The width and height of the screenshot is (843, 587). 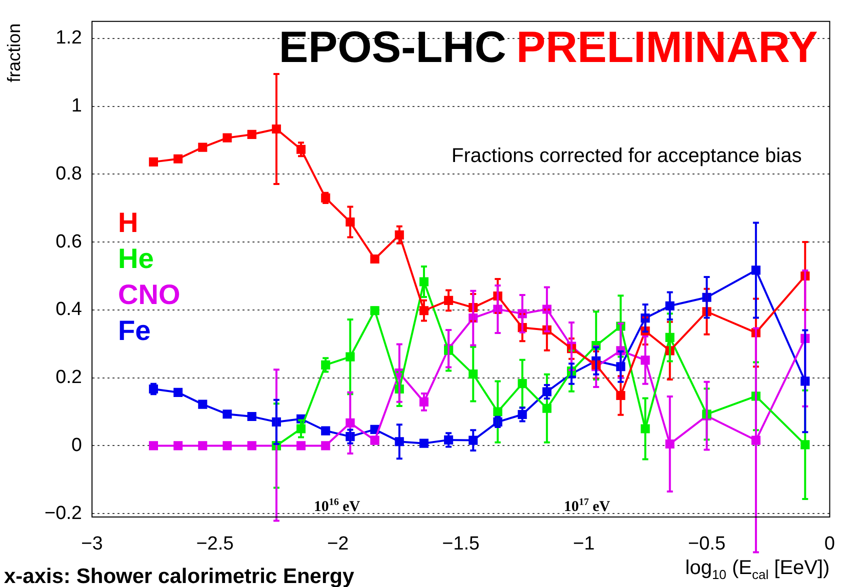 What do you see at coordinates (76, 105) in the screenshot?
I see `y-tick-label: 1` at bounding box center [76, 105].